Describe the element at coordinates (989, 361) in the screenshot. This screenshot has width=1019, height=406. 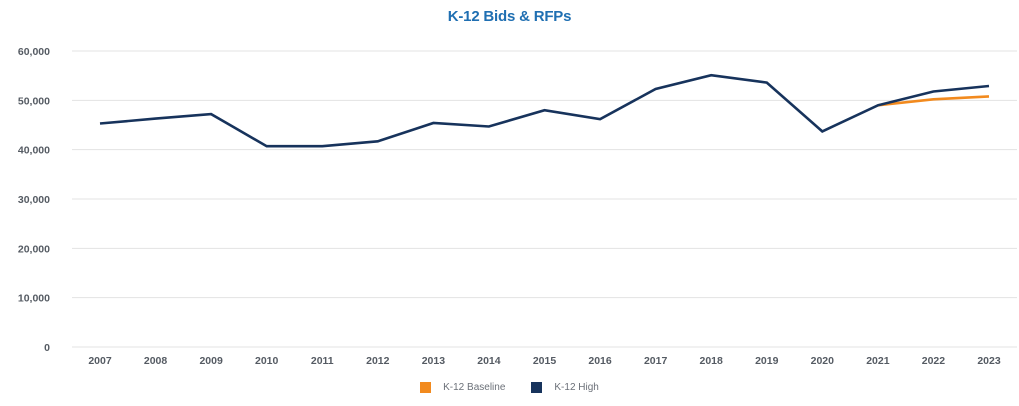
I see `x-tick-label: 2023` at that location.